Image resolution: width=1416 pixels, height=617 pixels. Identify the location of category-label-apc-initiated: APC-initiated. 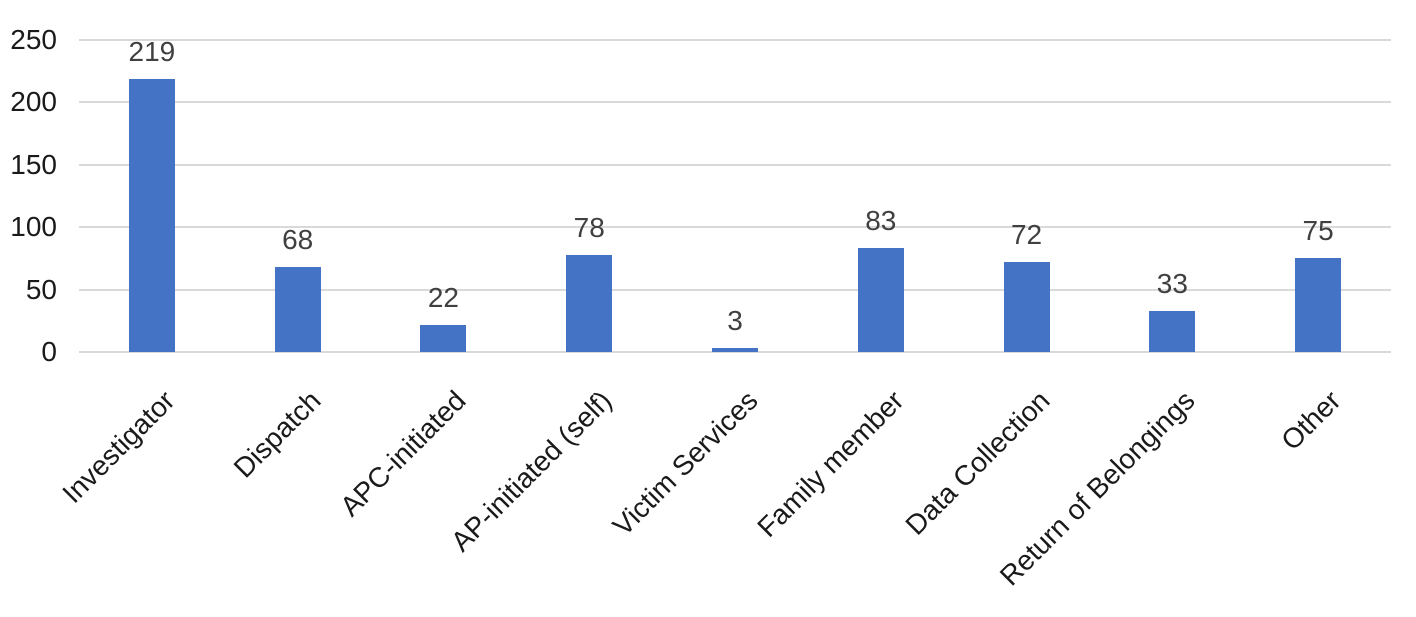
(403, 453).